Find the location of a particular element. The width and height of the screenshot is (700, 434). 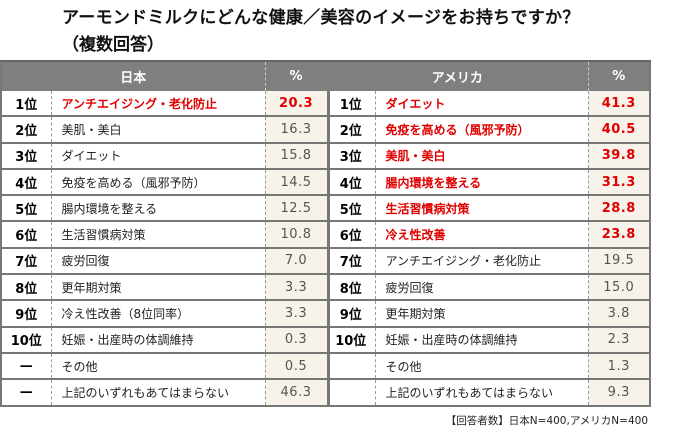

table-row: 6位 生活習慣病対策 10.8 is located at coordinates (165, 235).